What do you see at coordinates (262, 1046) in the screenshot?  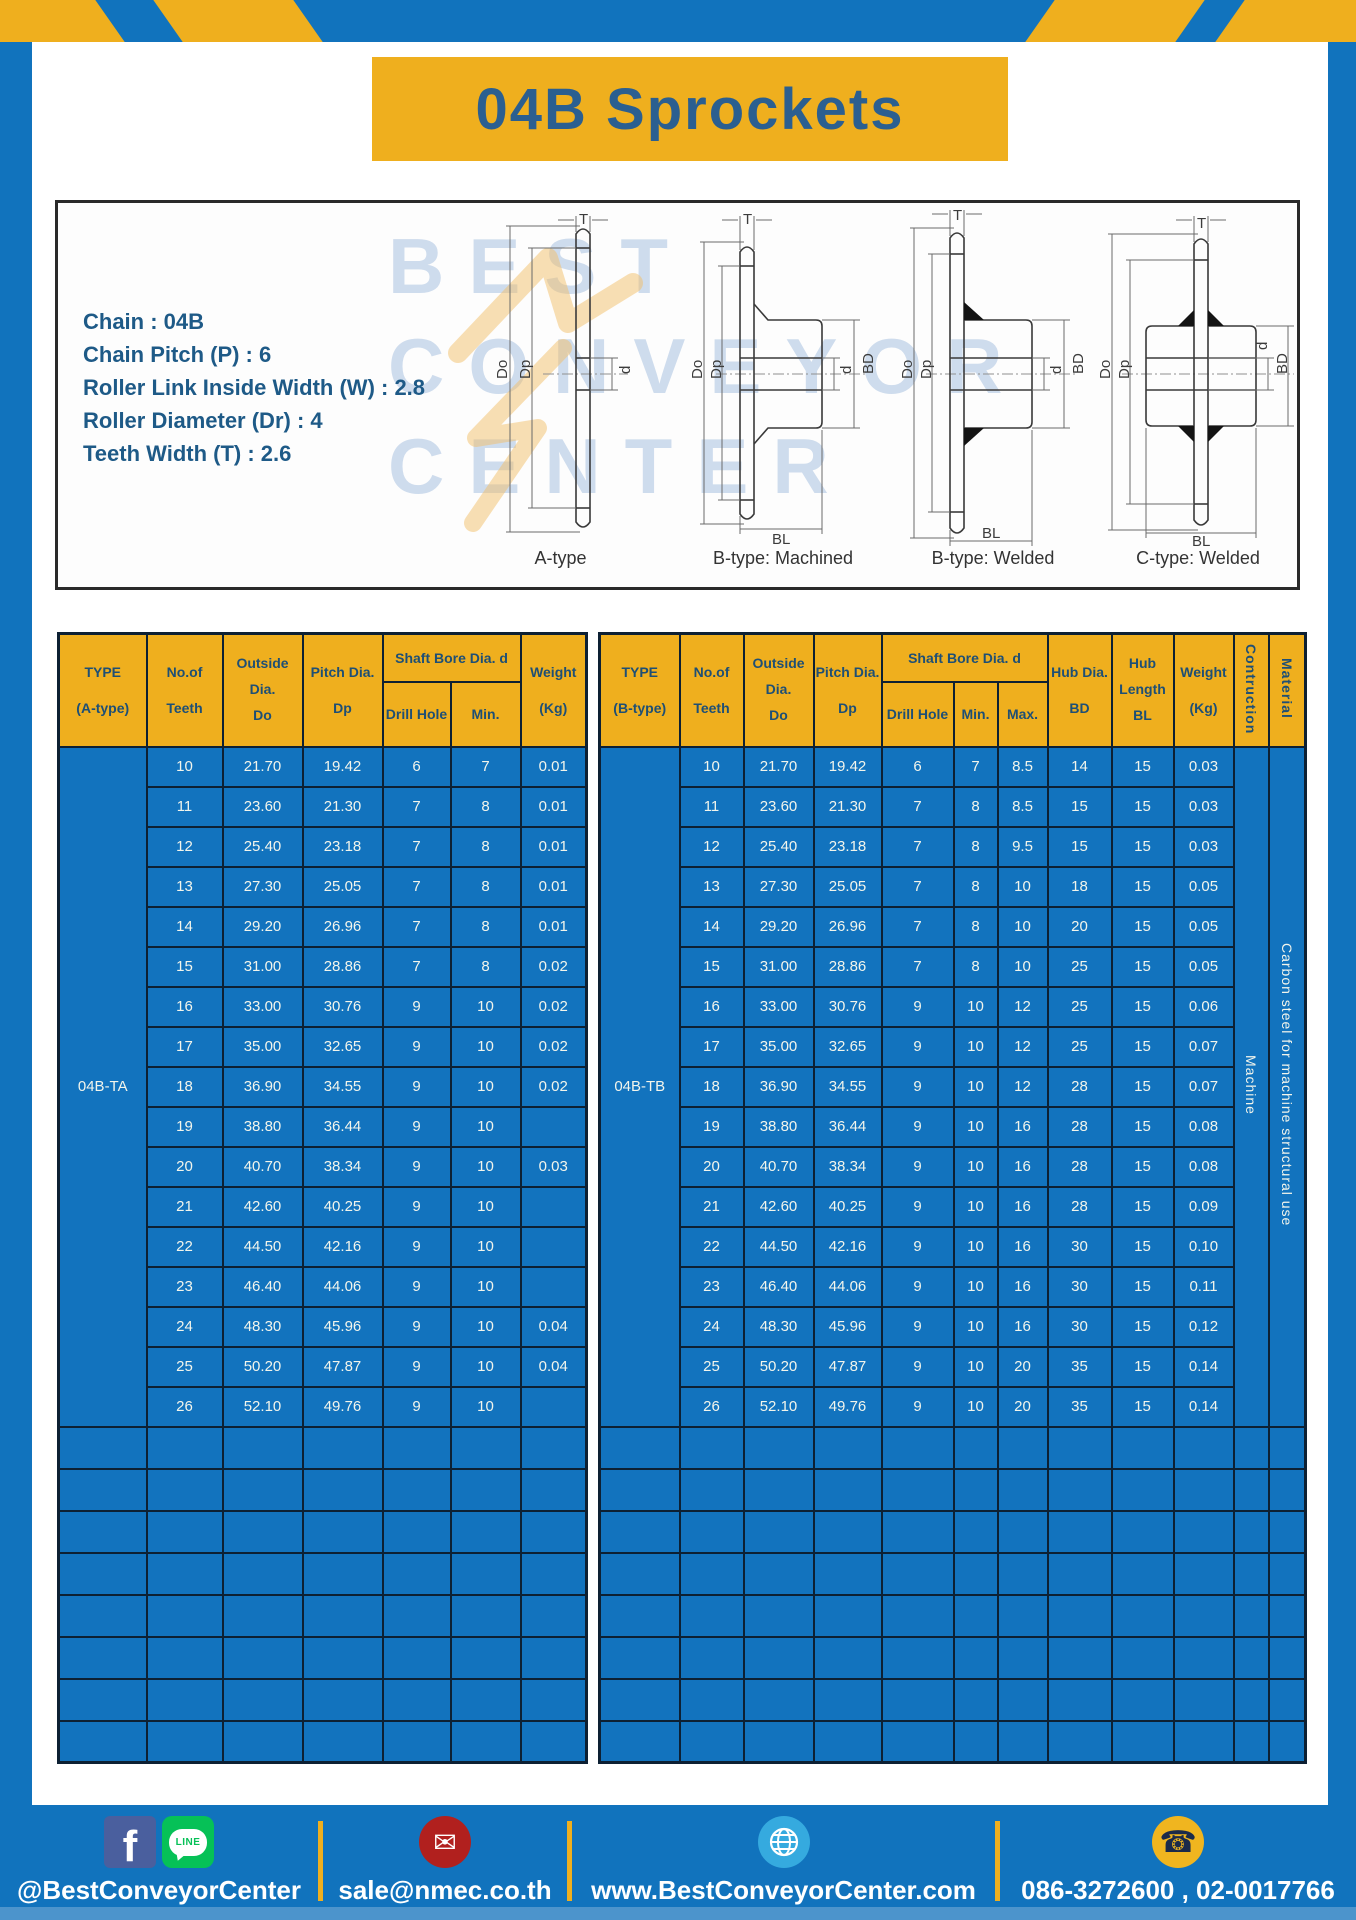 I see `table-cell: 35.00` at bounding box center [262, 1046].